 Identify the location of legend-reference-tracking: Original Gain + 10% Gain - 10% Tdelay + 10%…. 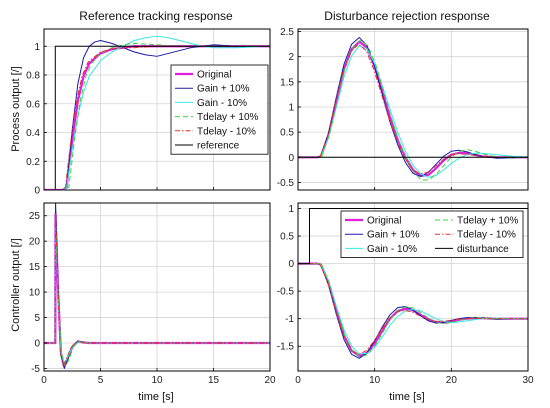
(219, 109).